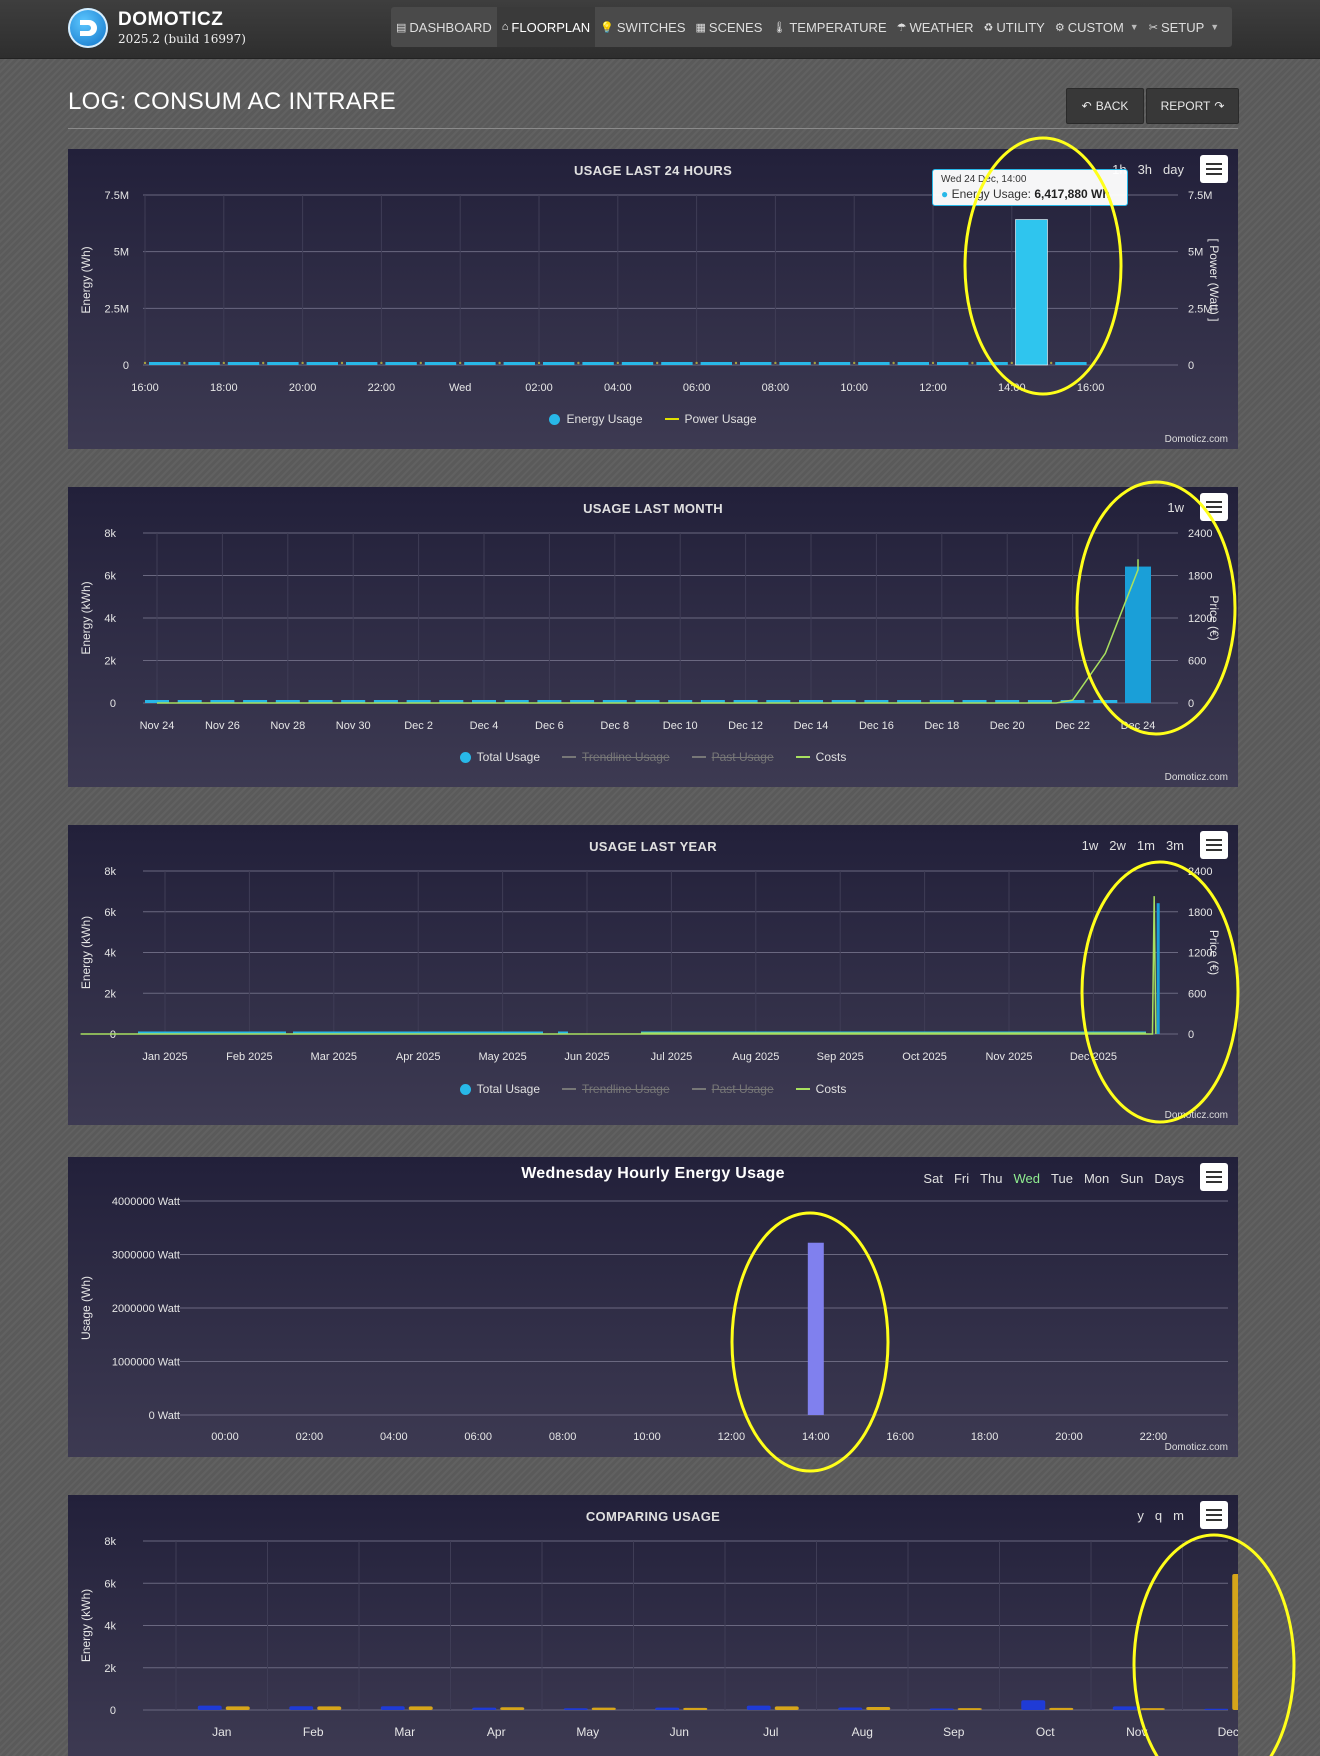 This screenshot has height=1756, width=1320. Describe the element at coordinates (729, 27) in the screenshot. I see `menu-item-scenes: ▦ SCENES` at that location.